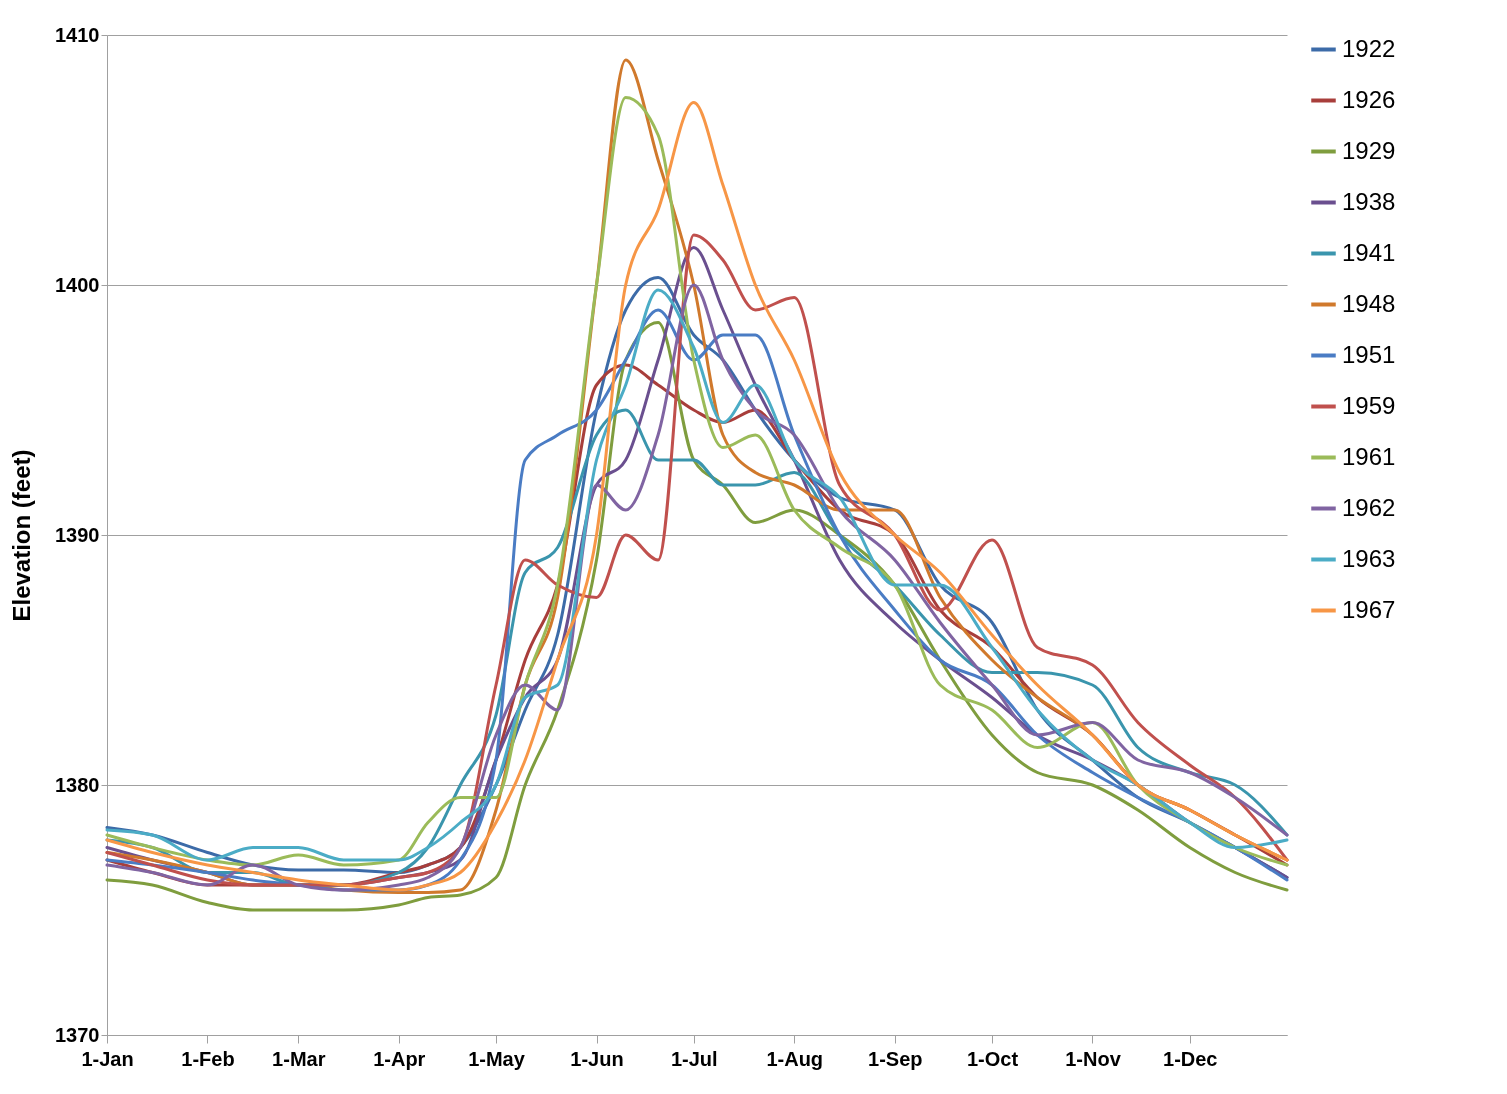 The width and height of the screenshot is (1507, 1094). What do you see at coordinates (497, 1058) in the screenshot?
I see `x-tick-label: 1-May` at bounding box center [497, 1058].